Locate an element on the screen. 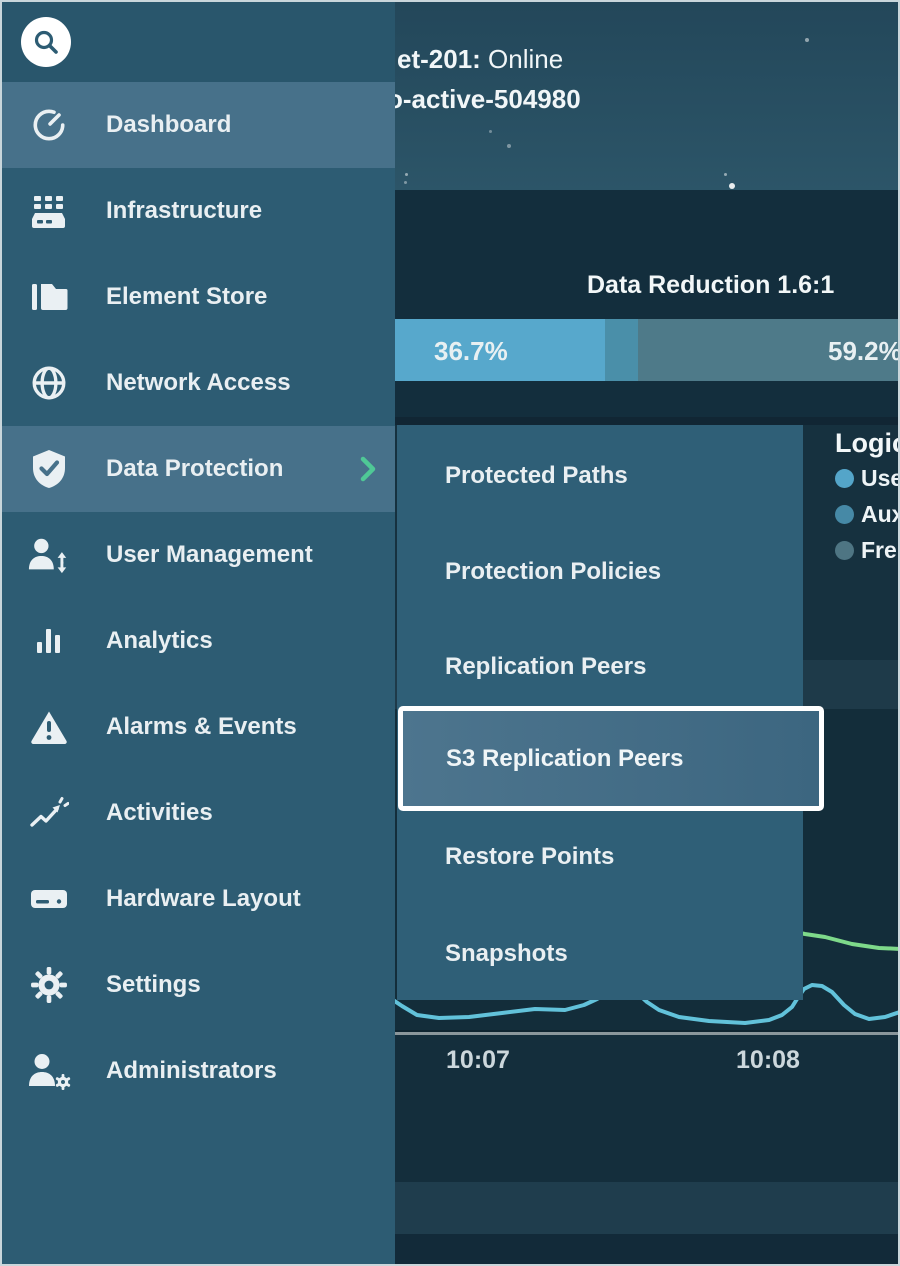 The height and width of the screenshot is (1266, 900). dashboard-header-band is located at coordinates (646, 96).